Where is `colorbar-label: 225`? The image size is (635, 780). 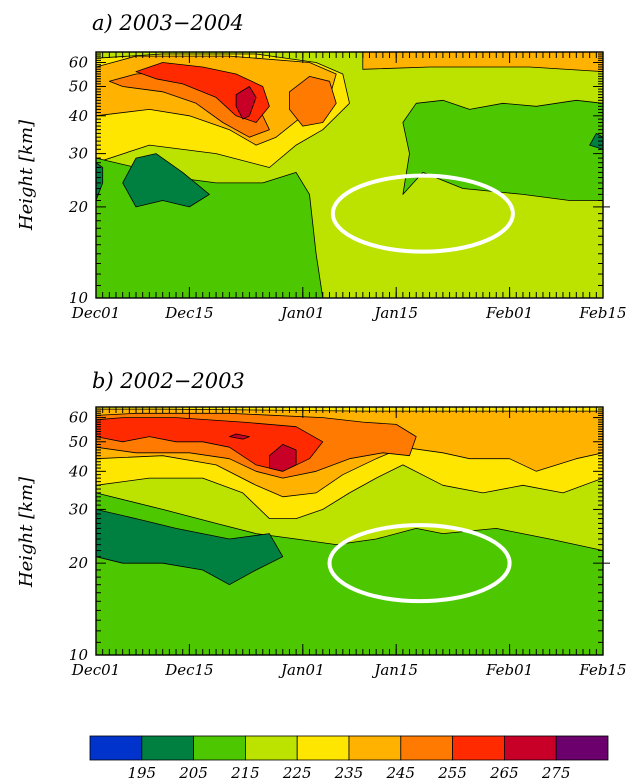
colorbar-label: 225 is located at coordinates (297, 772).